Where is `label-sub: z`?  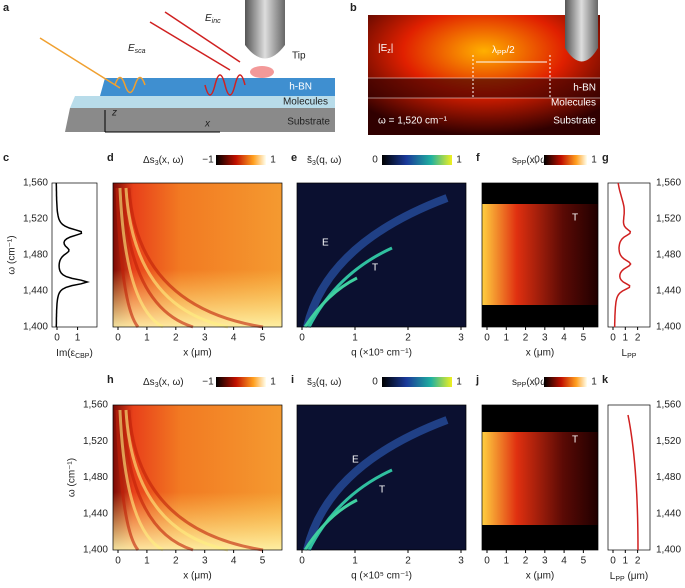
label-sub: z is located at coordinates (389, 51).